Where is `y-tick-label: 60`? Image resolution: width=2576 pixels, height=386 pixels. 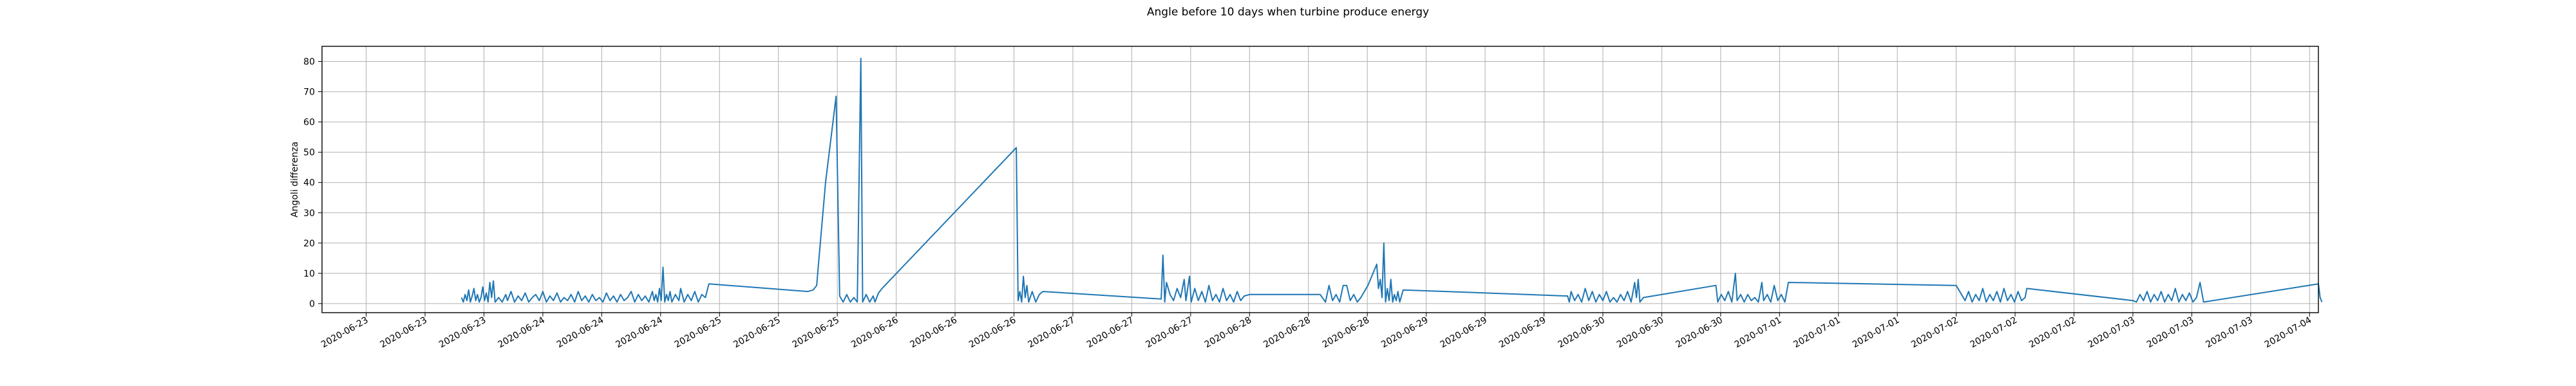
y-tick-label: 60 is located at coordinates (309, 123).